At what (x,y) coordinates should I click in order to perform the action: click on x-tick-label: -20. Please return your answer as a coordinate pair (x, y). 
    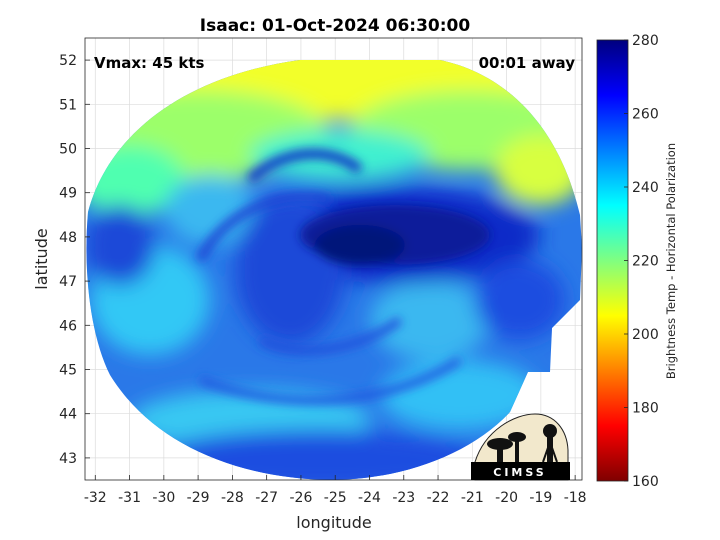
    Looking at the image, I should click on (506, 498).